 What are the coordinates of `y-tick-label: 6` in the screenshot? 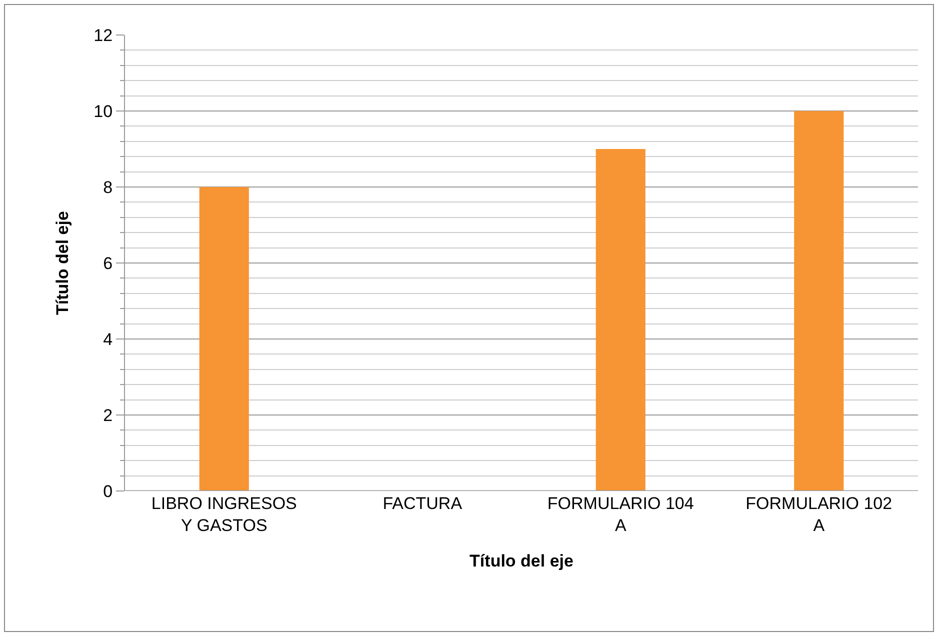 It's located at (108, 263).